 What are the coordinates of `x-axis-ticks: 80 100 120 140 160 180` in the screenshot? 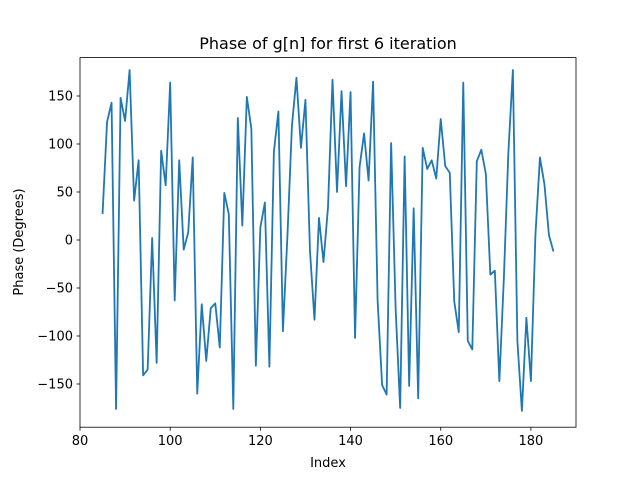 It's located at (307, 438).